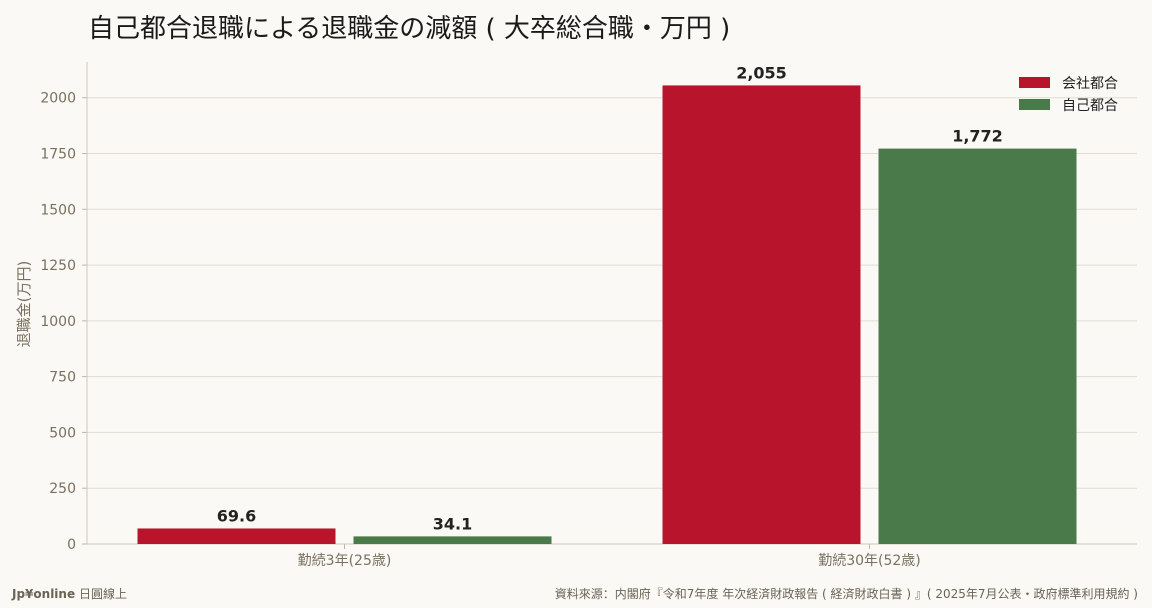 This screenshot has height=608, width=1152. What do you see at coordinates (44, 594) in the screenshot?
I see `brand-name: Jp¥online` at bounding box center [44, 594].